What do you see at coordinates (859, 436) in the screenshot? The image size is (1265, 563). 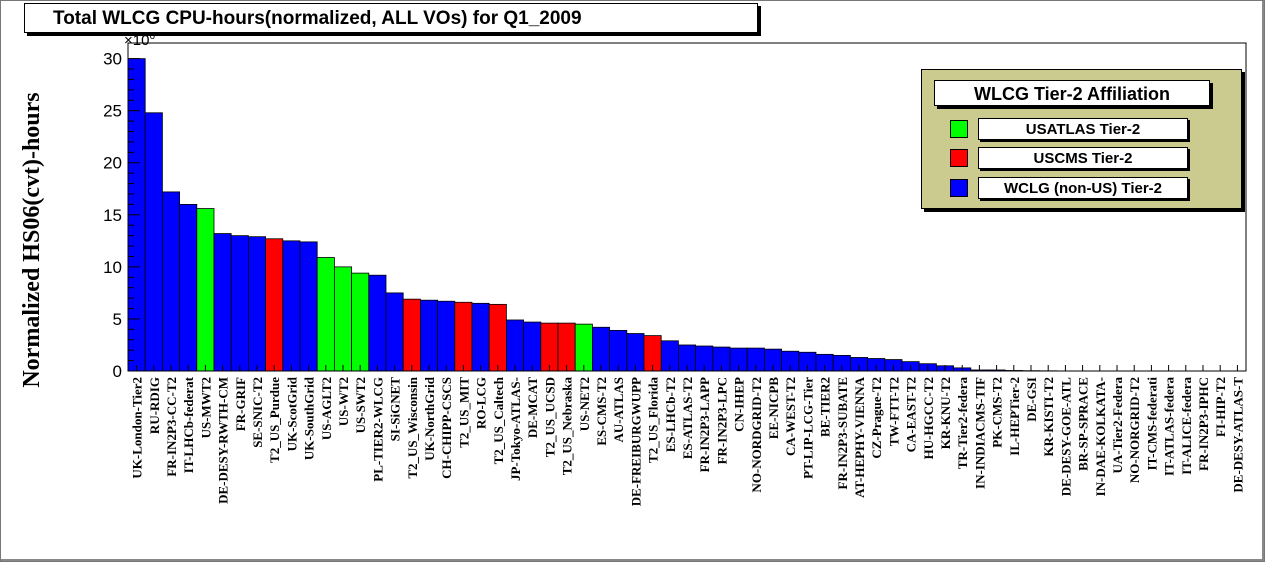 I see `x-tick-label: AT-HEPHY-VIENNA` at bounding box center [859, 436].